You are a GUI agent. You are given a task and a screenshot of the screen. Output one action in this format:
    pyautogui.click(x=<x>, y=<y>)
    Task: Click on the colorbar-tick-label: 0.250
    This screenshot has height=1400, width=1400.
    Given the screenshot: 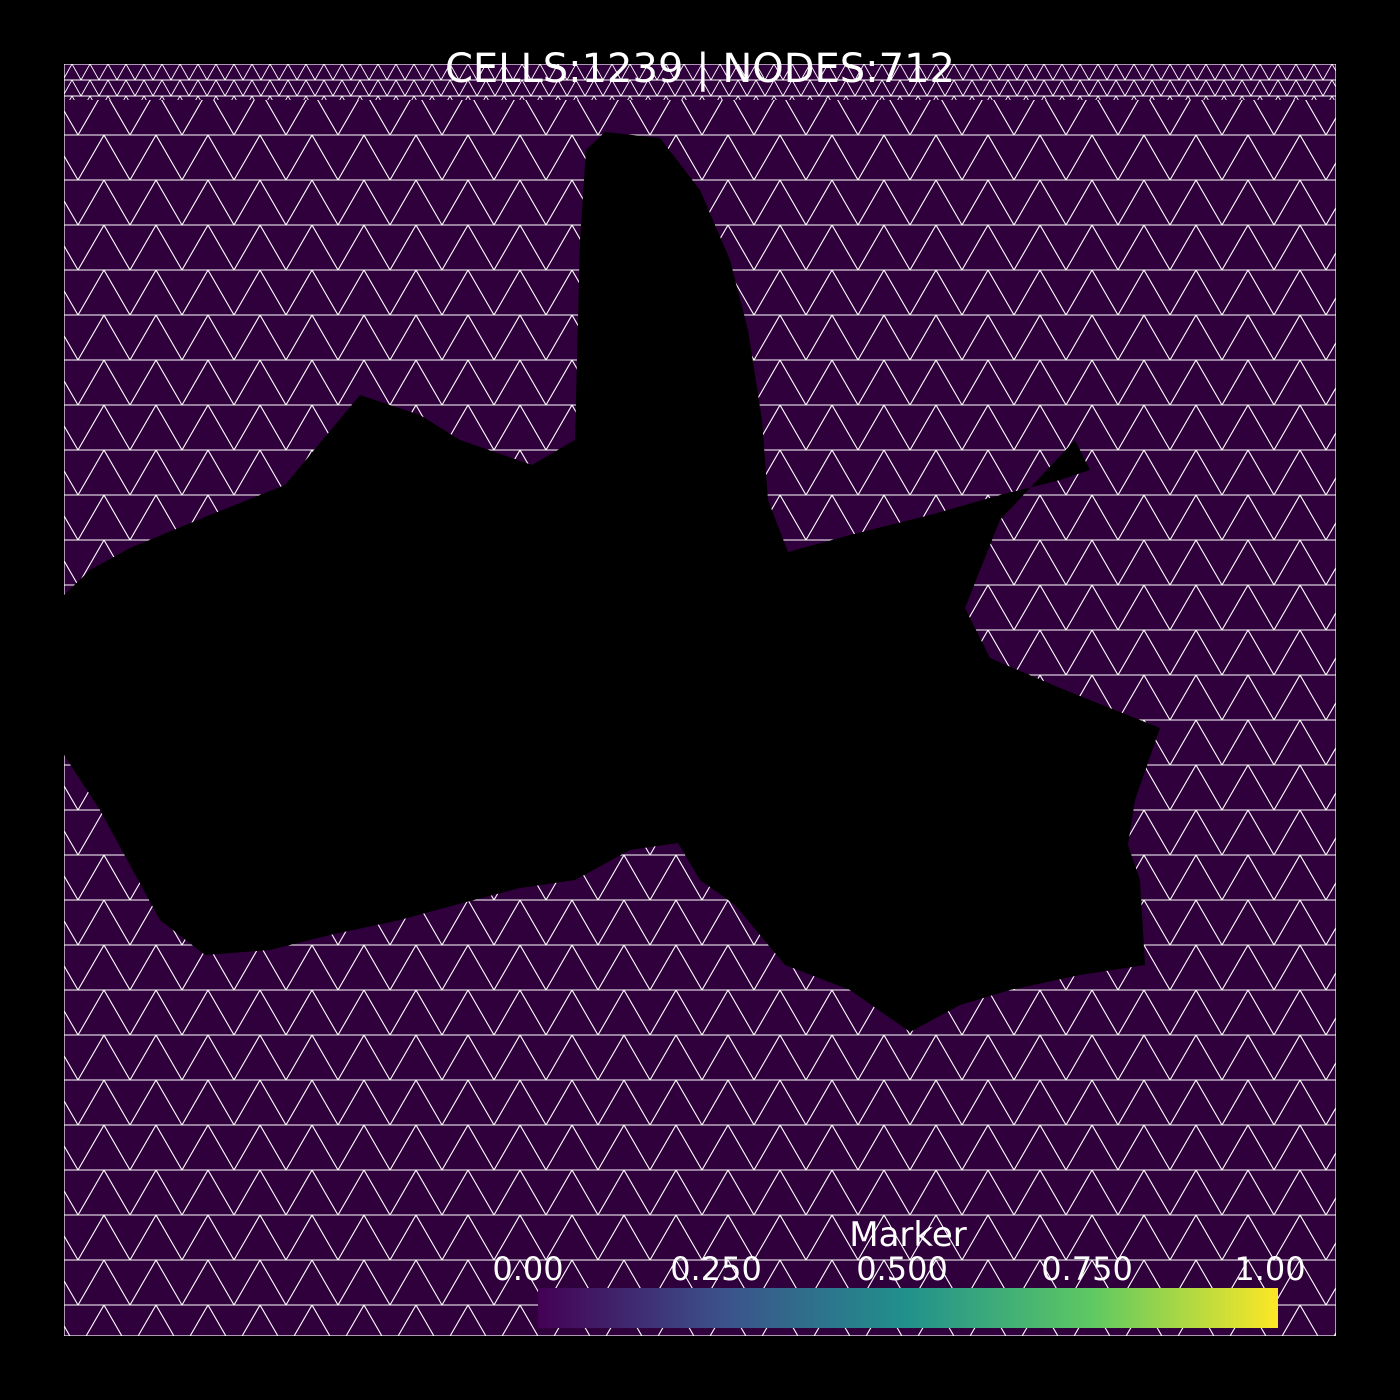 What is the action you would take?
    pyautogui.click(x=716, y=1269)
    